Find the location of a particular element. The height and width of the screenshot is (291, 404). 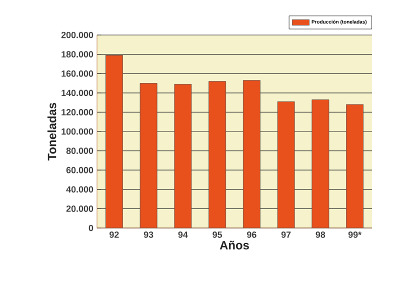

y-tick-label: 180.000 is located at coordinates (78, 54).